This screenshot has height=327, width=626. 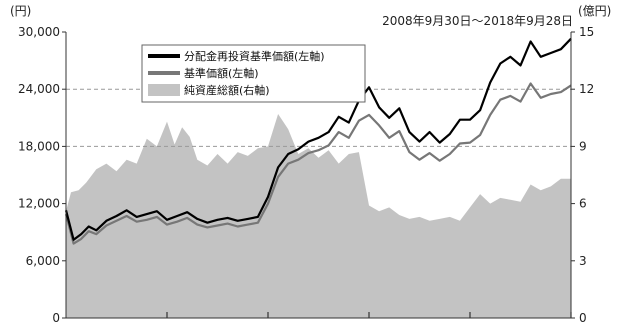 I want to click on left-tick-label: 18,000, so click(x=39, y=146).